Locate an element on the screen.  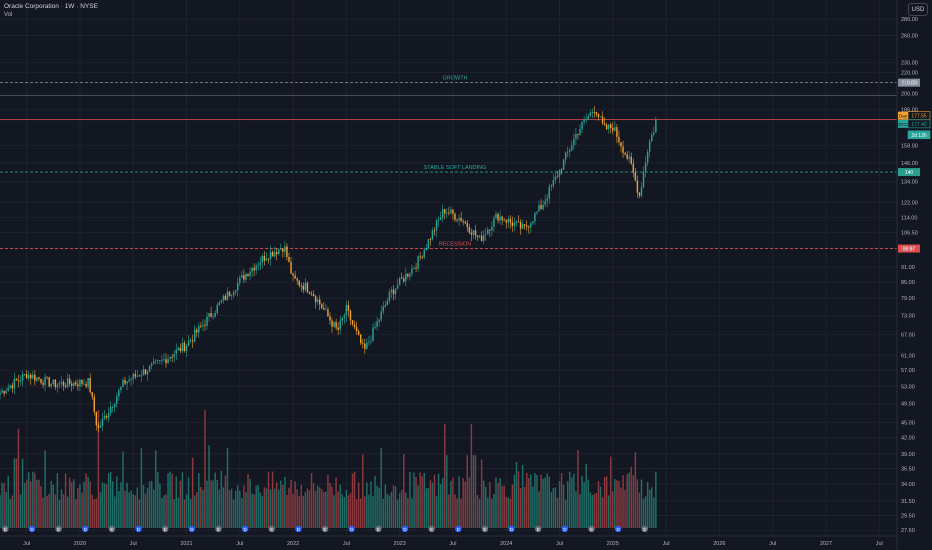
event-marker-letter: E is located at coordinates (644, 529).